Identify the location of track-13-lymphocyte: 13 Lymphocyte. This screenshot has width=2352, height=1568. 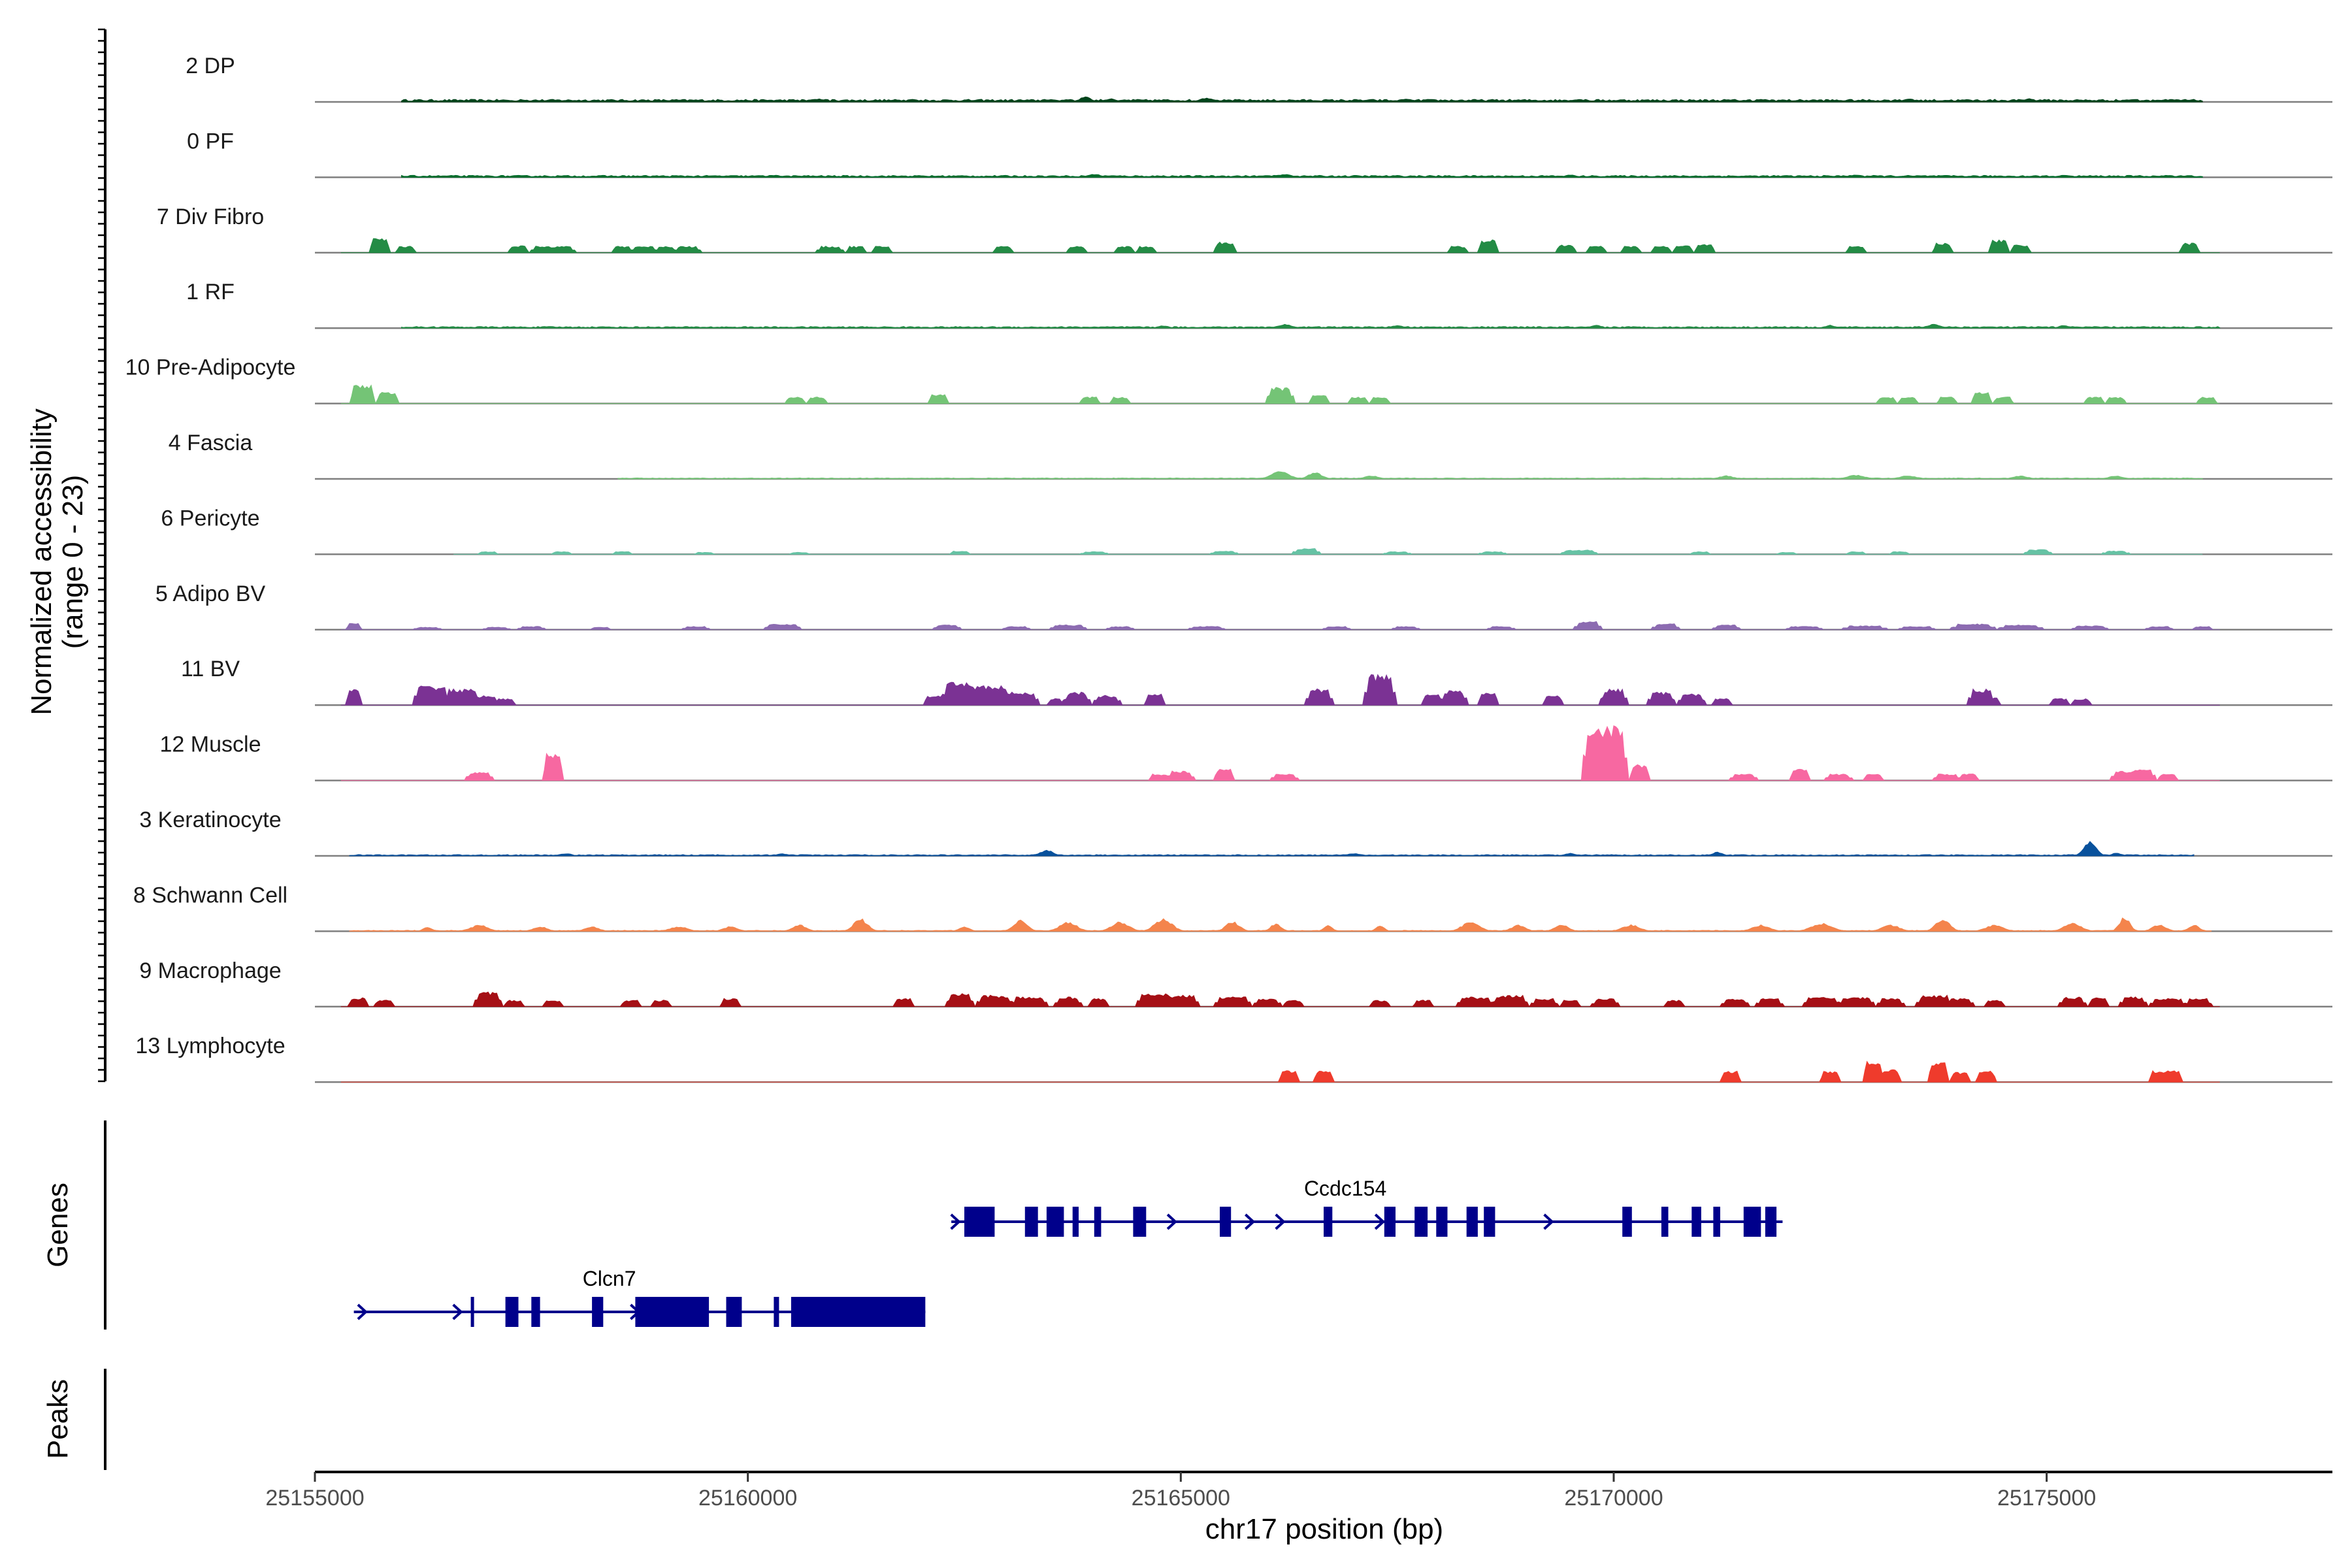
(1233, 1058).